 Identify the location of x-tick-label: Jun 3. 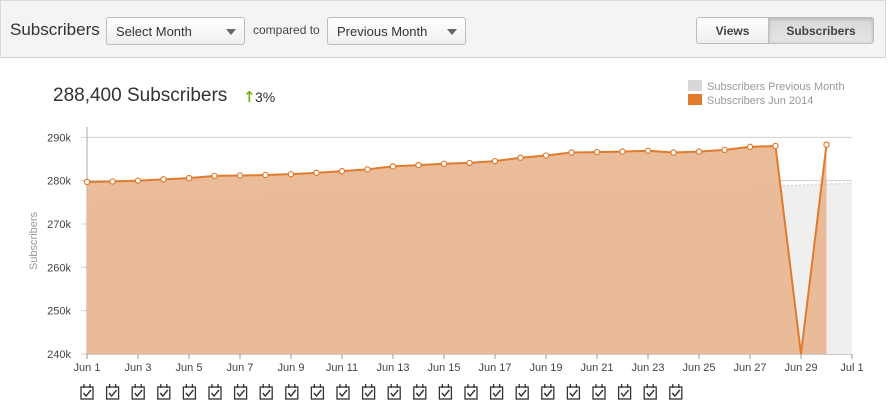
(138, 368).